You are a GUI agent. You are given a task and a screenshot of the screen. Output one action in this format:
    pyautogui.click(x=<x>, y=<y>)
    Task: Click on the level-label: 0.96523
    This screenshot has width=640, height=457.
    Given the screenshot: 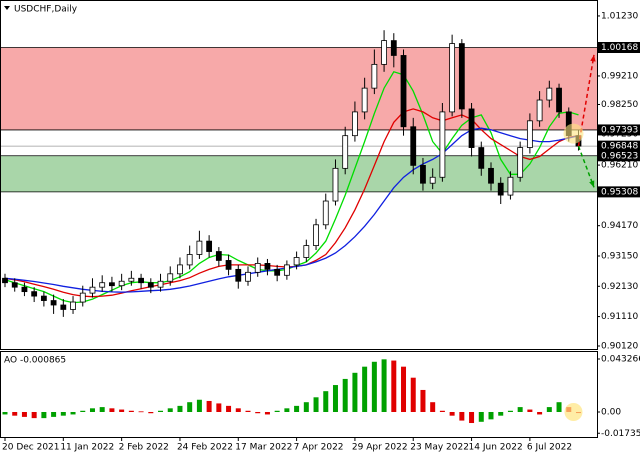 What is the action you would take?
    pyautogui.click(x=619, y=156)
    